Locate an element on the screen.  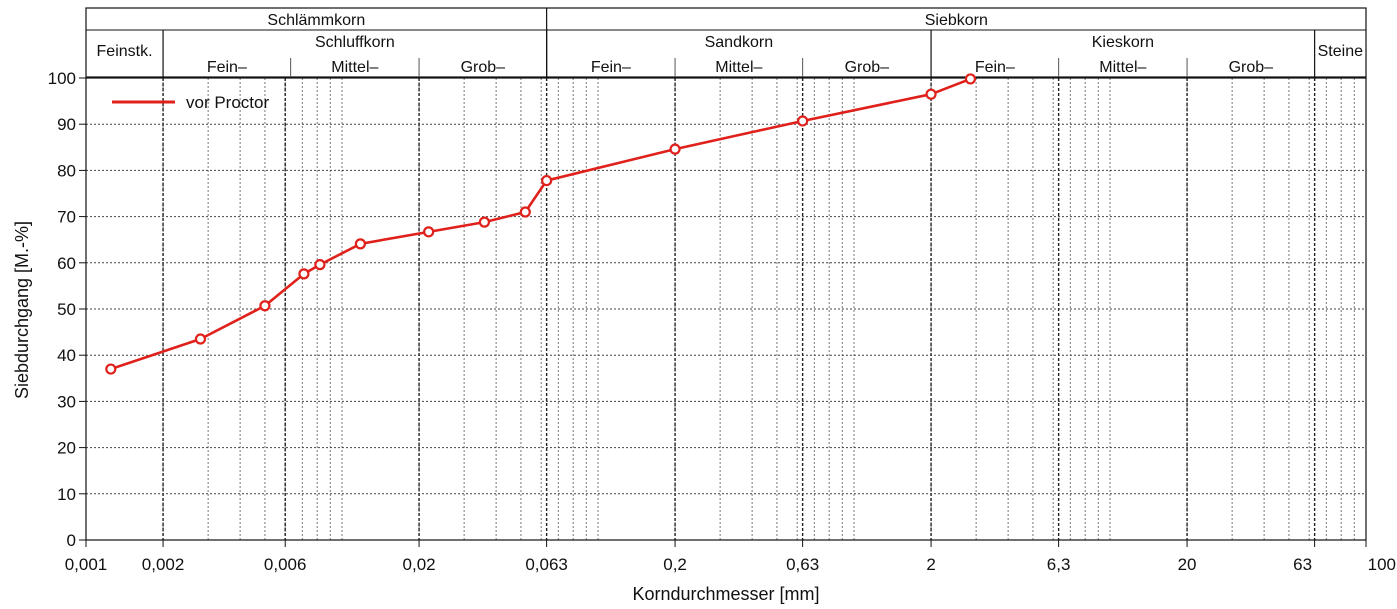
y-tick-label: 0 is located at coordinates (71, 540).